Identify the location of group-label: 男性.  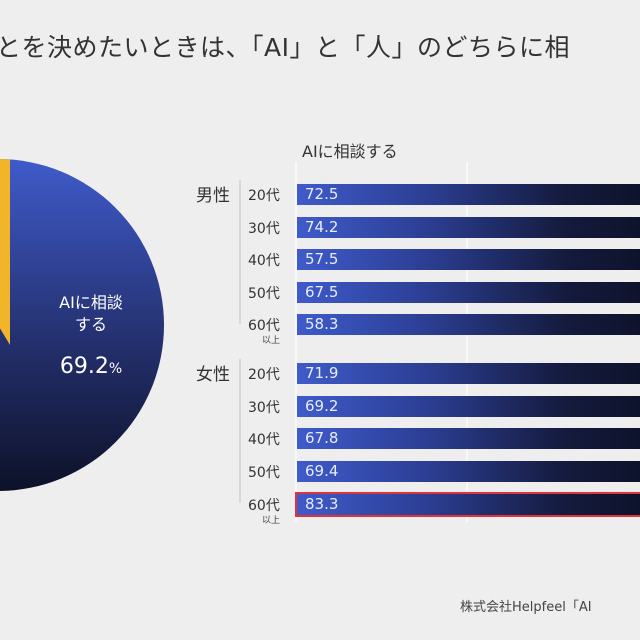
(213, 196).